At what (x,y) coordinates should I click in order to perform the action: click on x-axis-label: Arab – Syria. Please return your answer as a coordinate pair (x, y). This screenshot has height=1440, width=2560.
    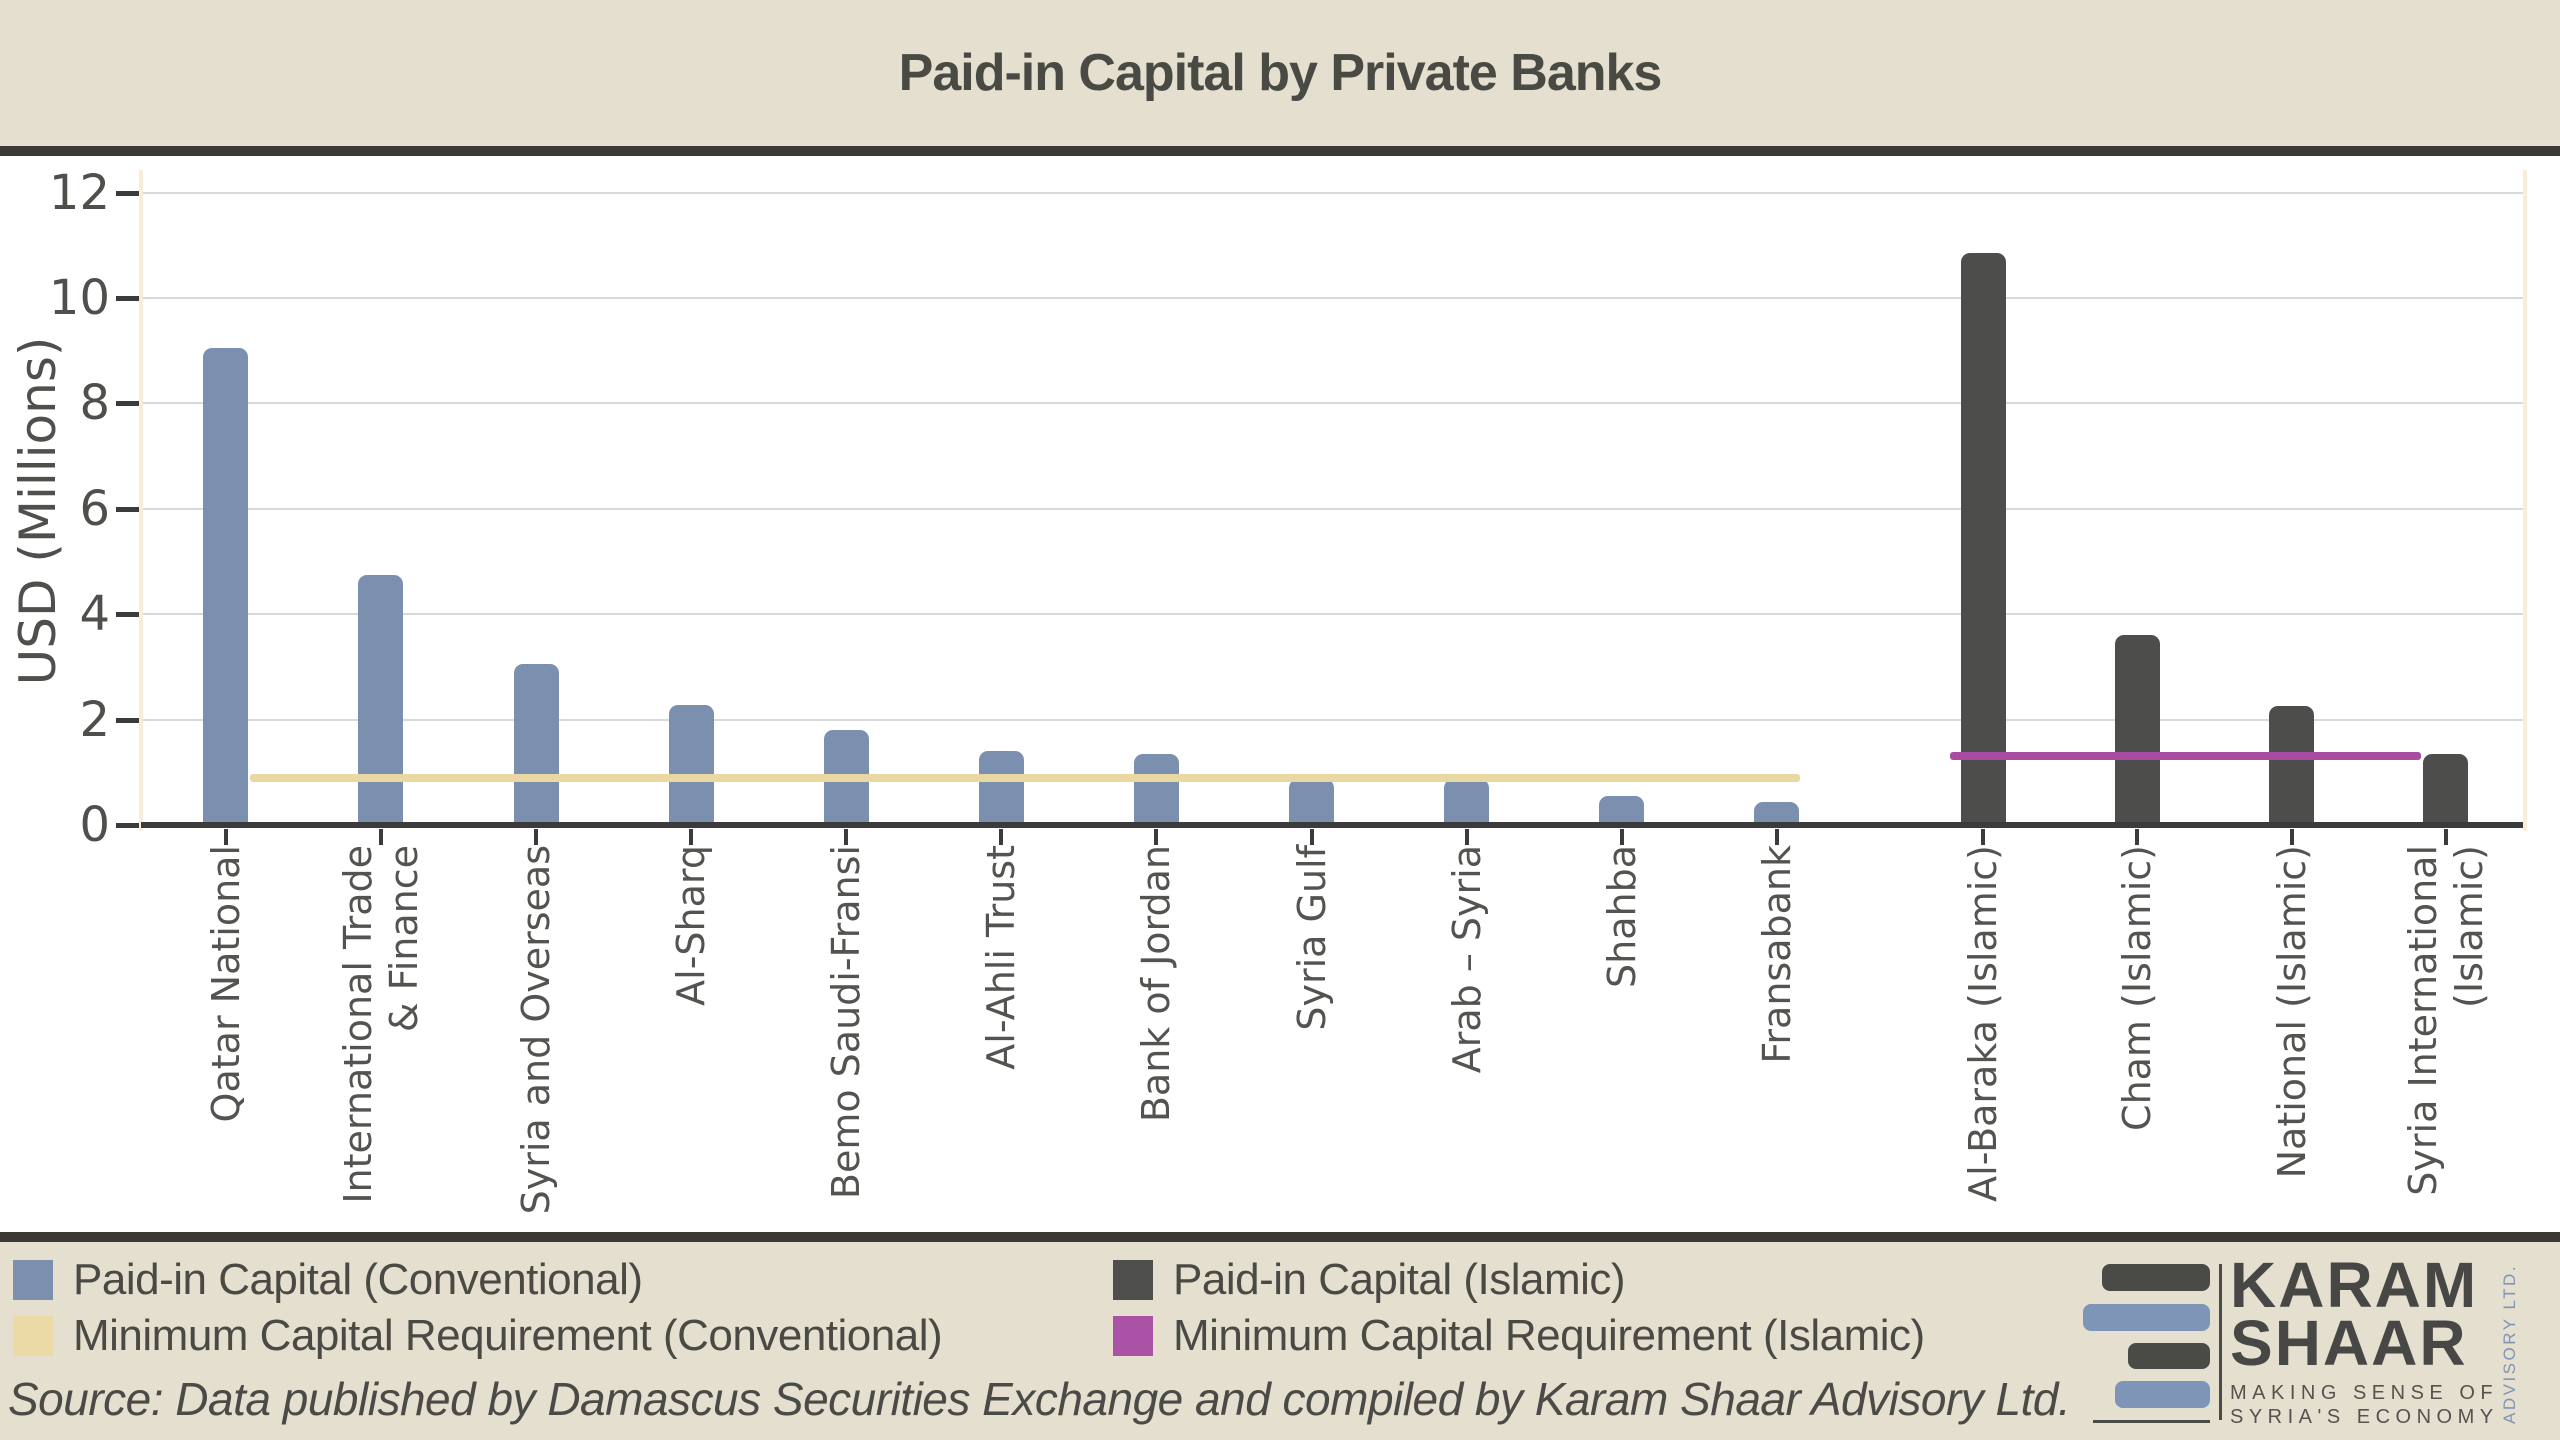
    Looking at the image, I should click on (1467, 1060).